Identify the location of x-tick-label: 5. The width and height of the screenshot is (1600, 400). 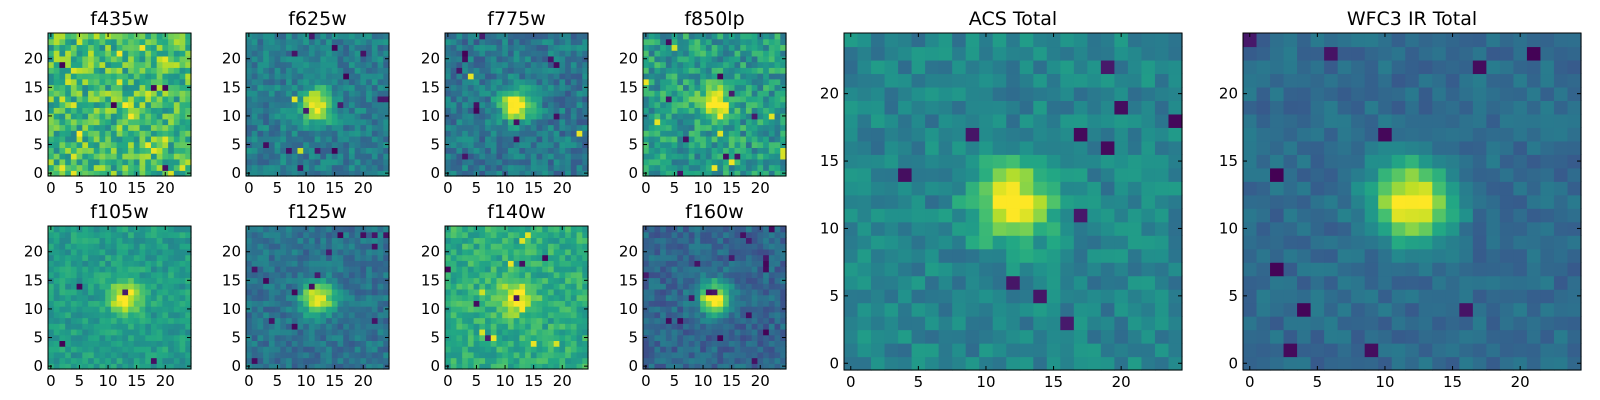
(278, 381).